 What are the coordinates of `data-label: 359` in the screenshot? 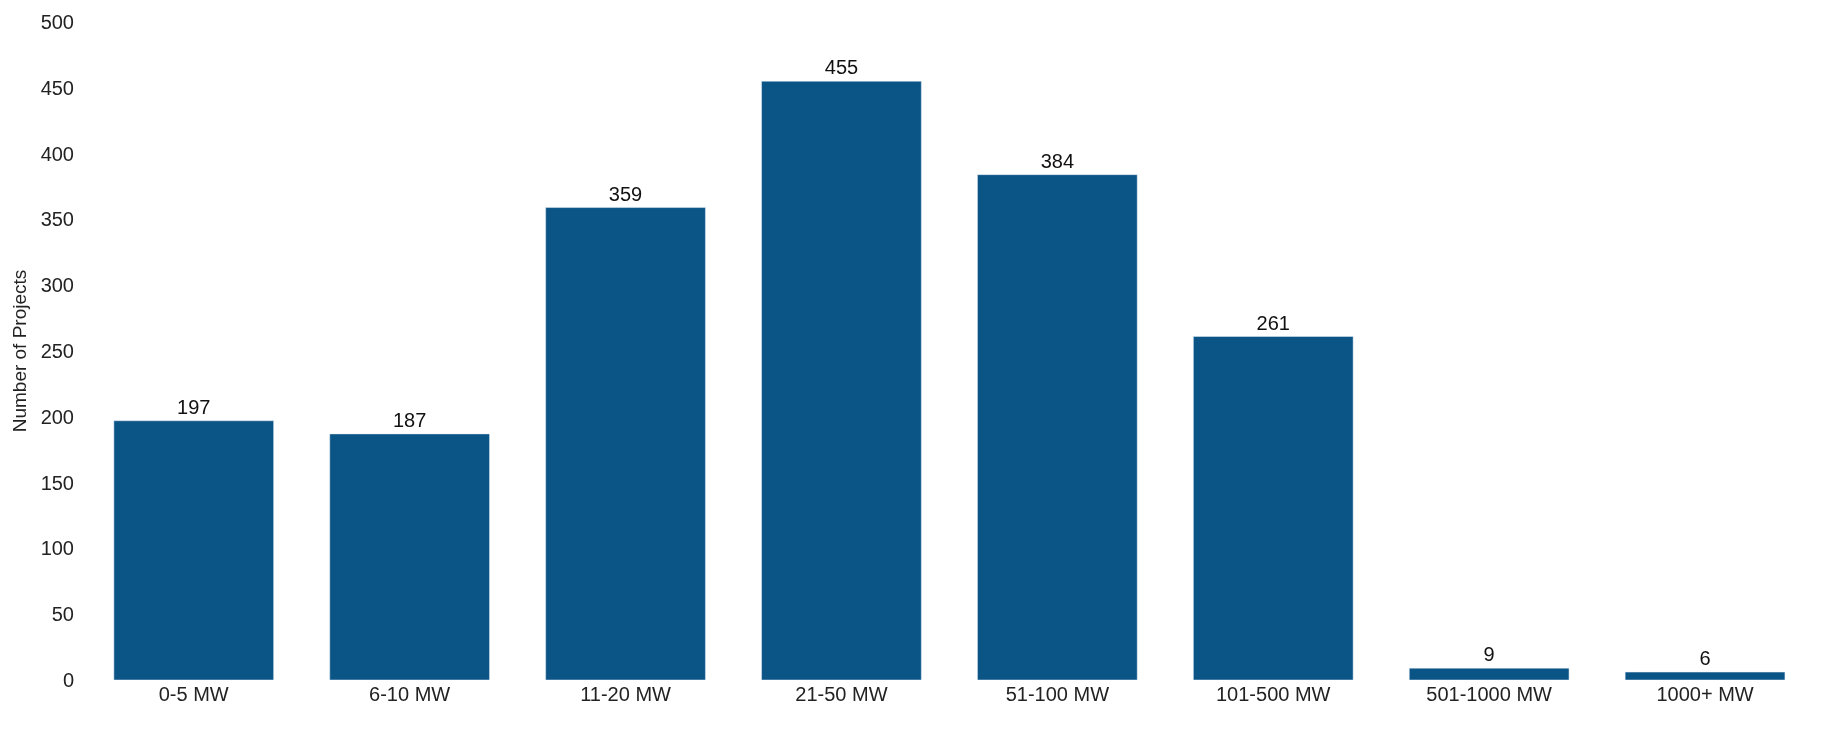 It's located at (625, 193).